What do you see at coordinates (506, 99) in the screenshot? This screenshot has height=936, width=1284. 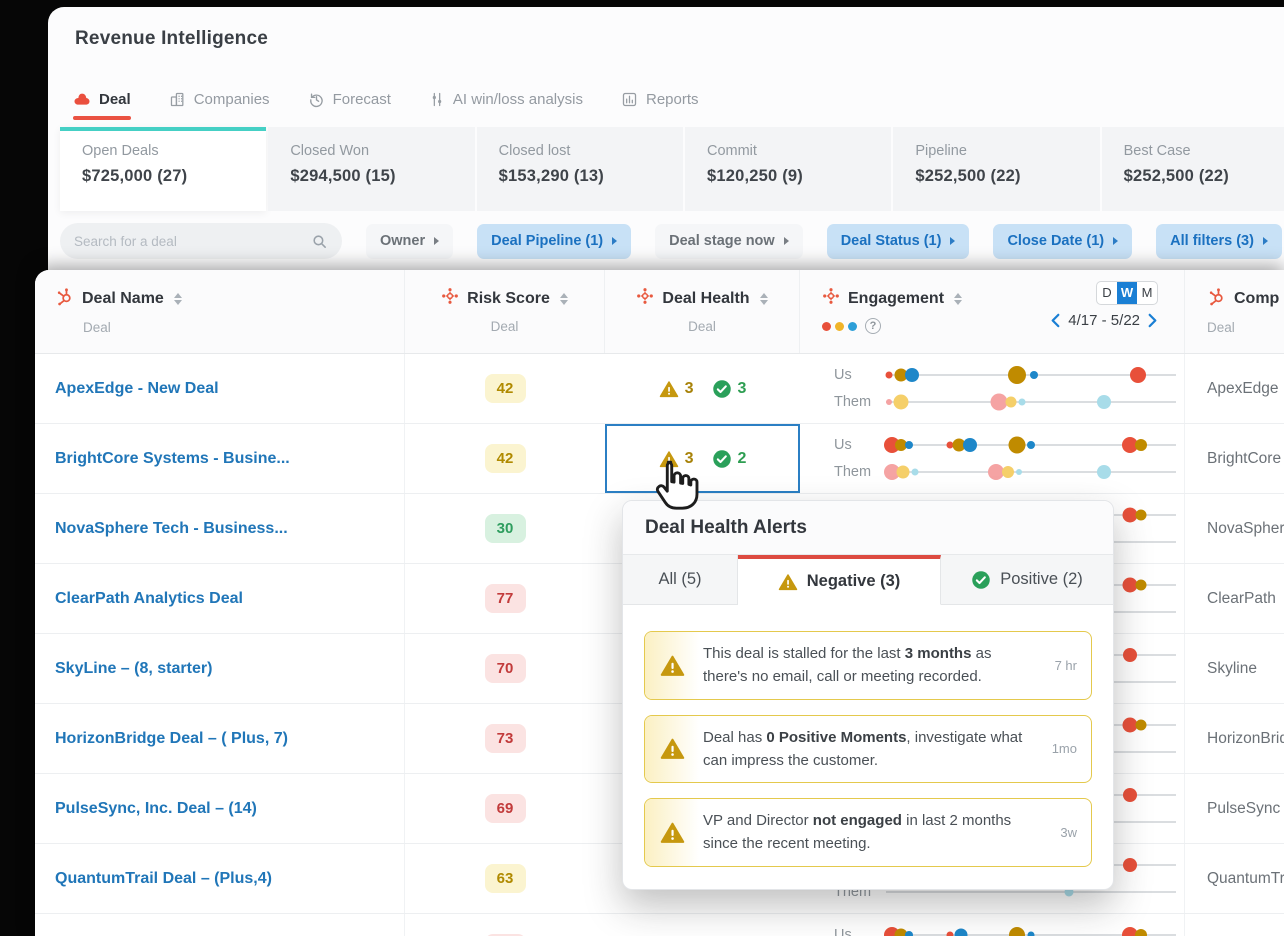 I see `tab-ai-win-loss-analysis: AI win/loss analysis` at bounding box center [506, 99].